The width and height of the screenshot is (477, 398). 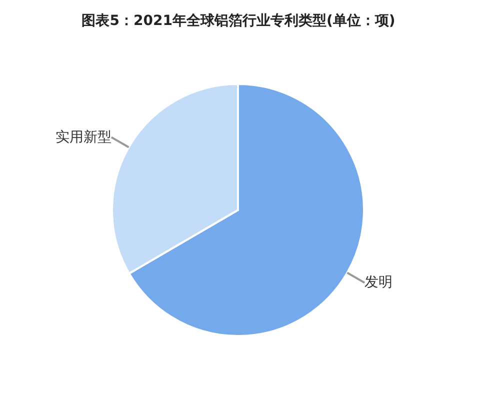 I want to click on slice-label: 实用新型, so click(x=83, y=137).